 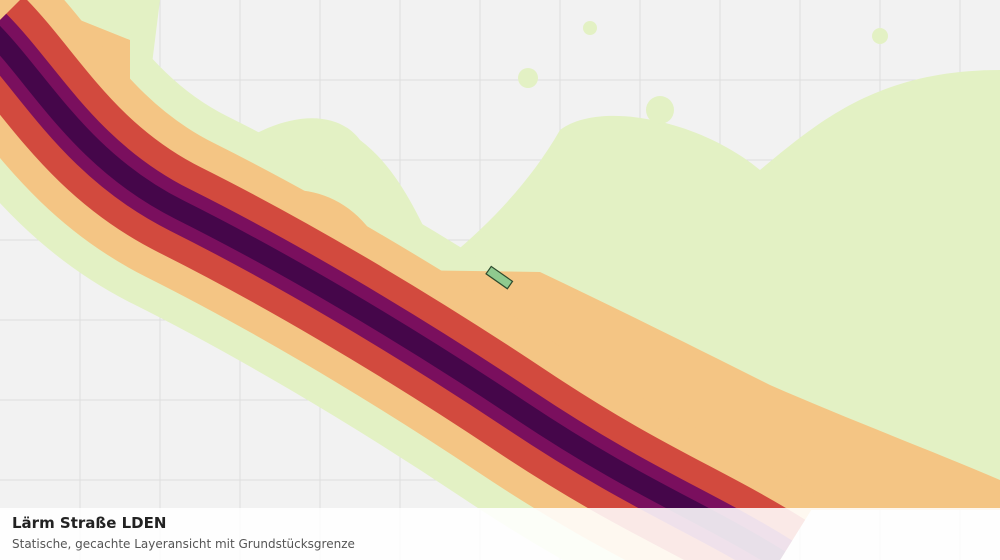 What do you see at coordinates (89, 523) in the screenshot?
I see `layer-title: Lärm Straße LDEN` at bounding box center [89, 523].